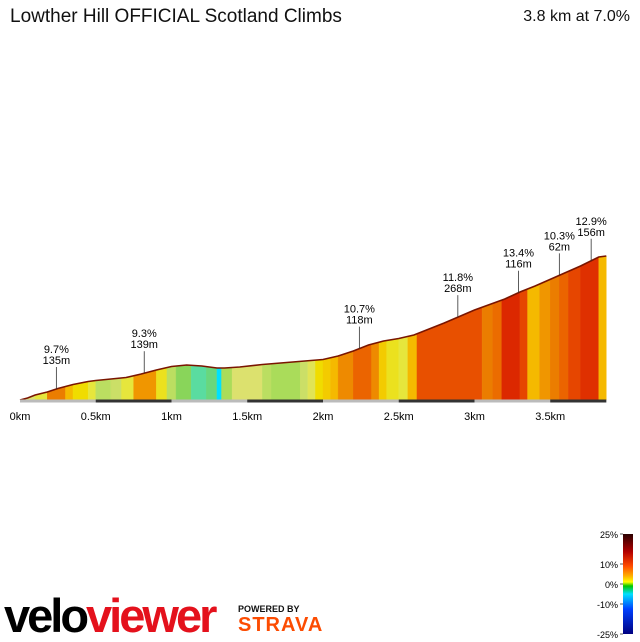  I want to click on x-tick-label: 0.5km, so click(96, 417).